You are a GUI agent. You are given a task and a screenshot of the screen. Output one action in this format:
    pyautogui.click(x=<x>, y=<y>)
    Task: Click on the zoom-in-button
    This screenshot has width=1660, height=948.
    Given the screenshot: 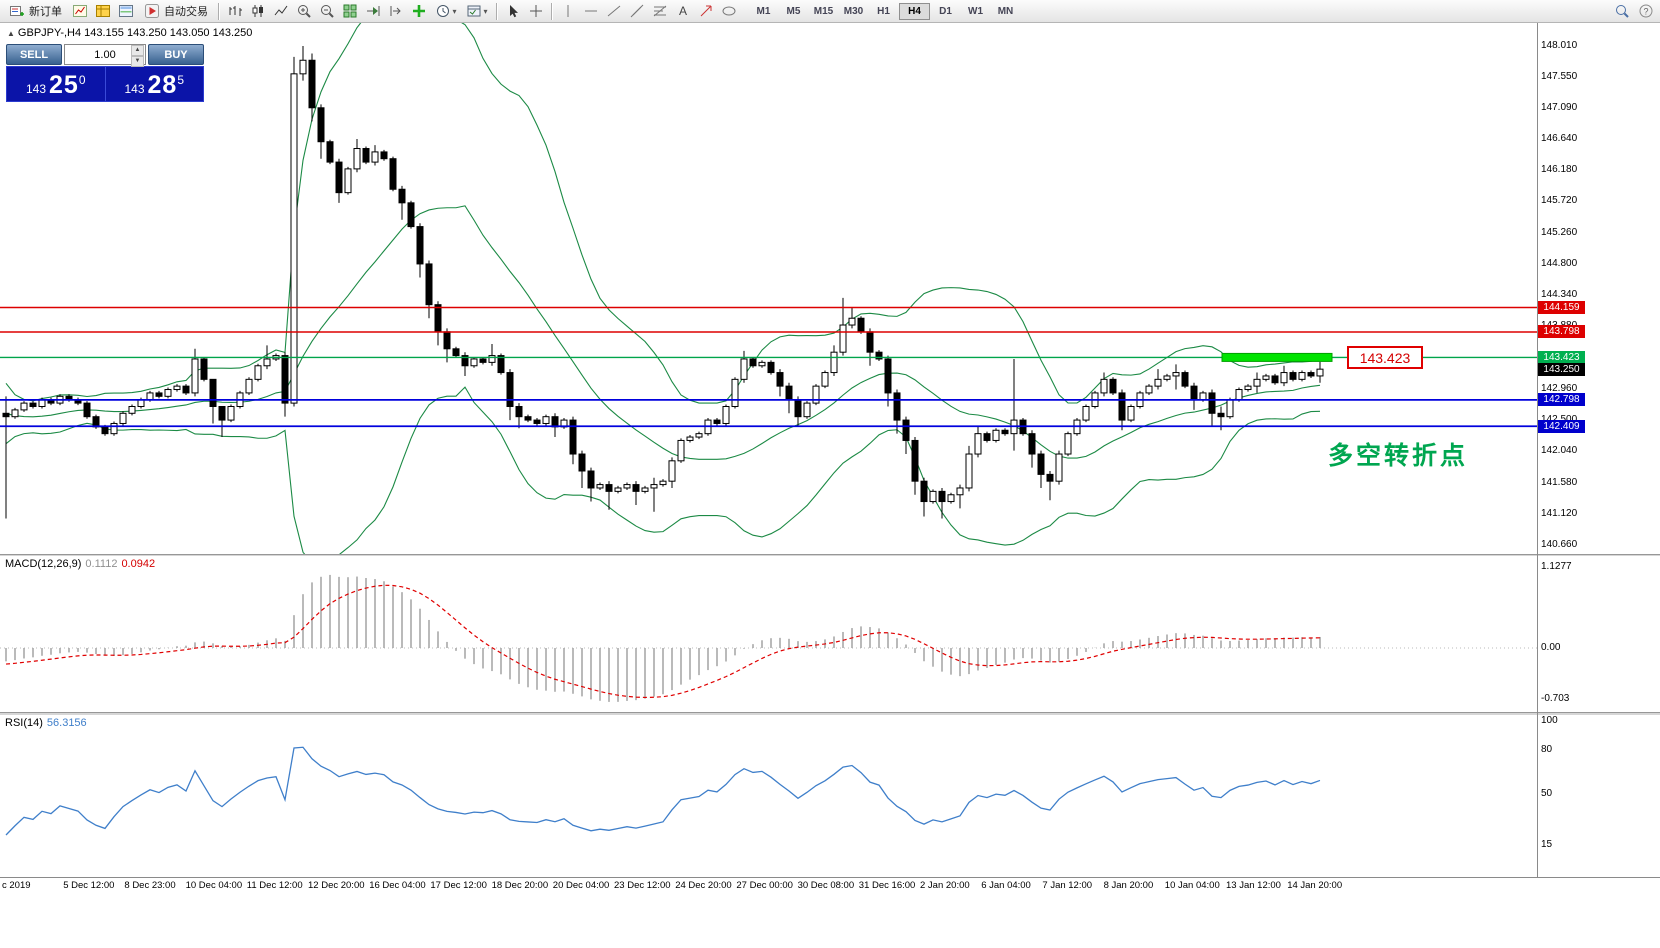 What is the action you would take?
    pyautogui.click(x=304, y=11)
    